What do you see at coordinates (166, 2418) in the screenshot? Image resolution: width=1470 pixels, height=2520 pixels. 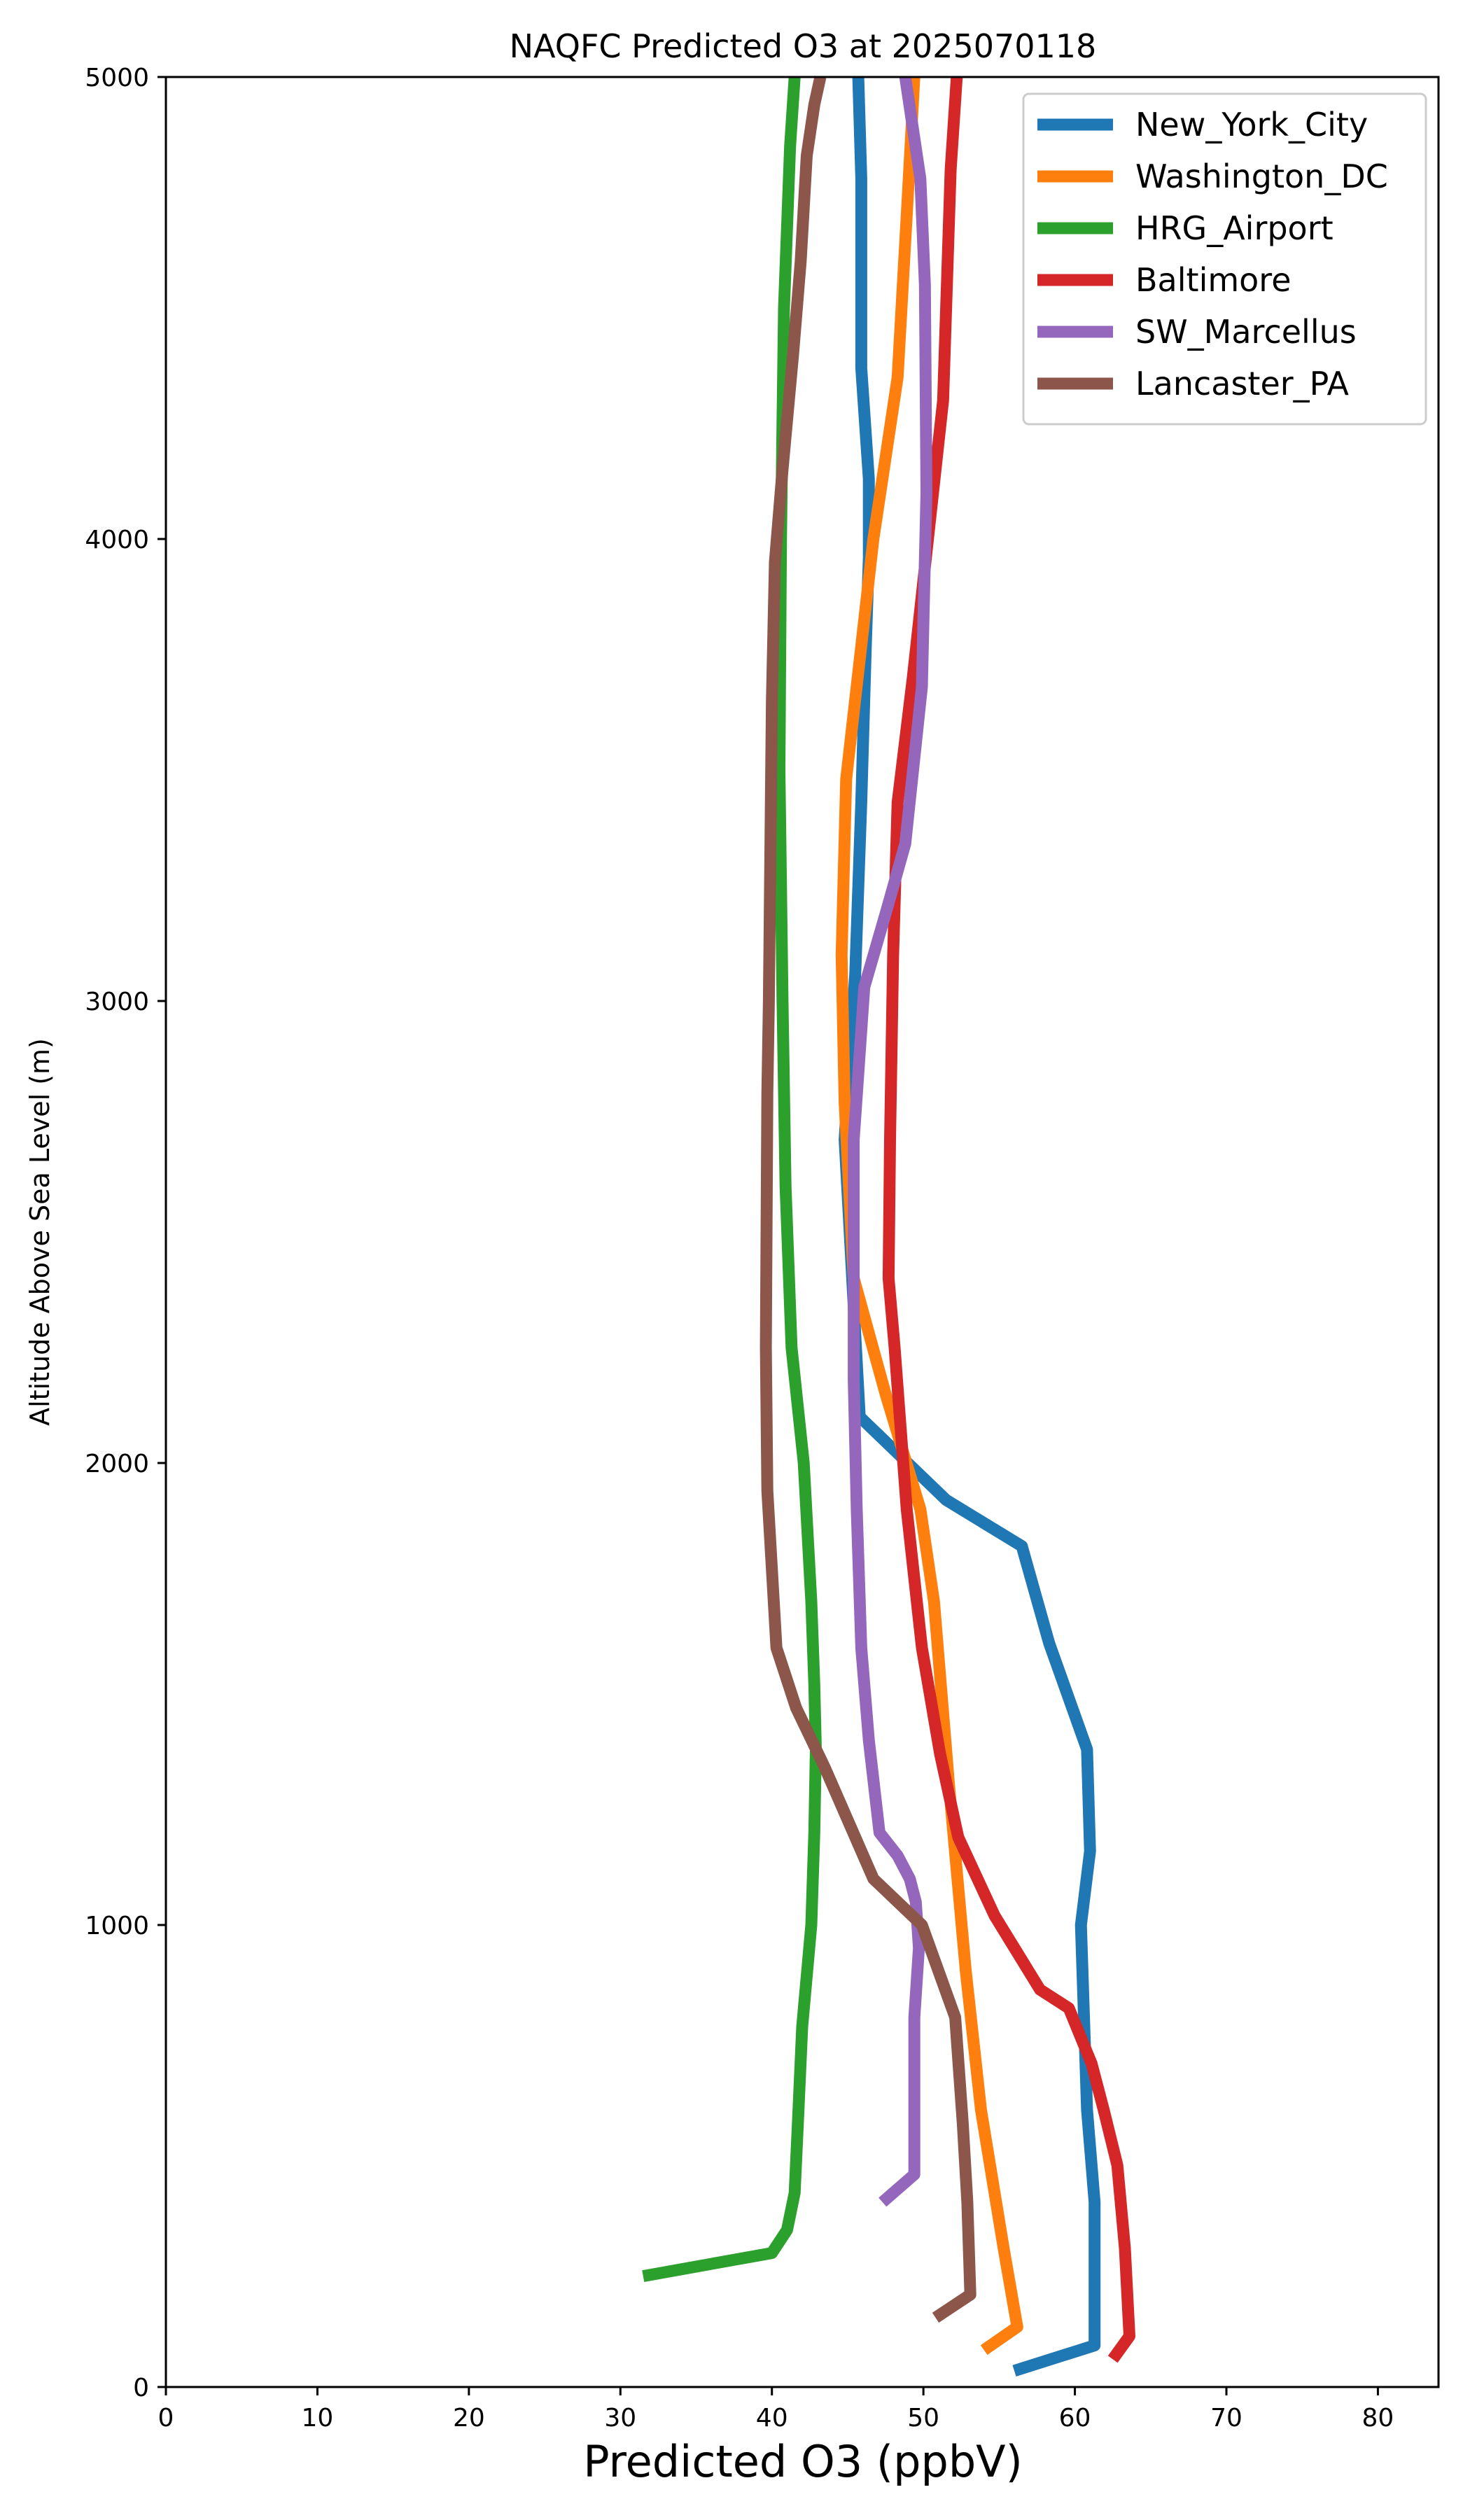 I see `x-tick-label: 0` at bounding box center [166, 2418].